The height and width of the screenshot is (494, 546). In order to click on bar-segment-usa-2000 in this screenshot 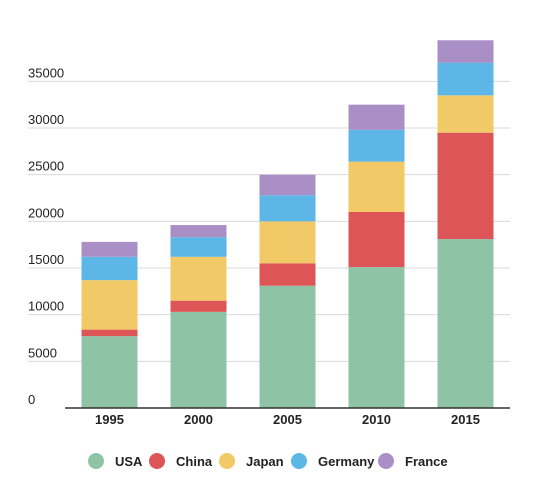, I will do `click(198, 359)`.